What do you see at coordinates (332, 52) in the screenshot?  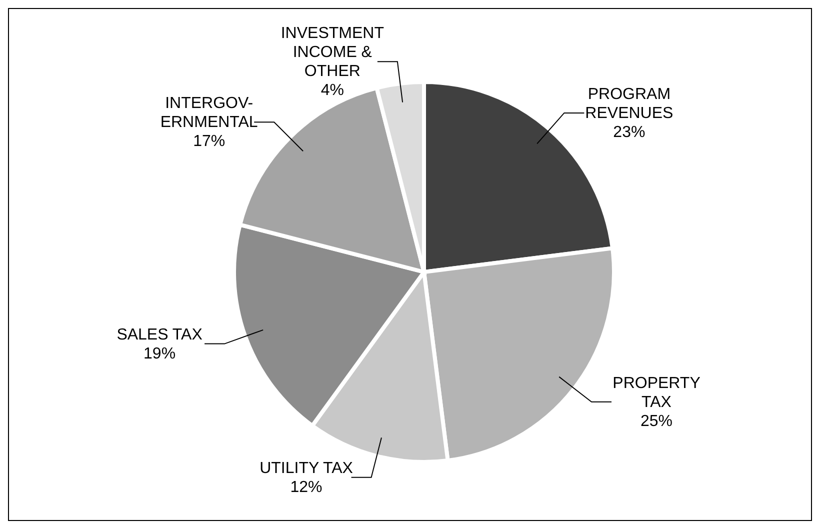 I see `slice-label: INVESTMENT INCOME & OTHER` at bounding box center [332, 52].